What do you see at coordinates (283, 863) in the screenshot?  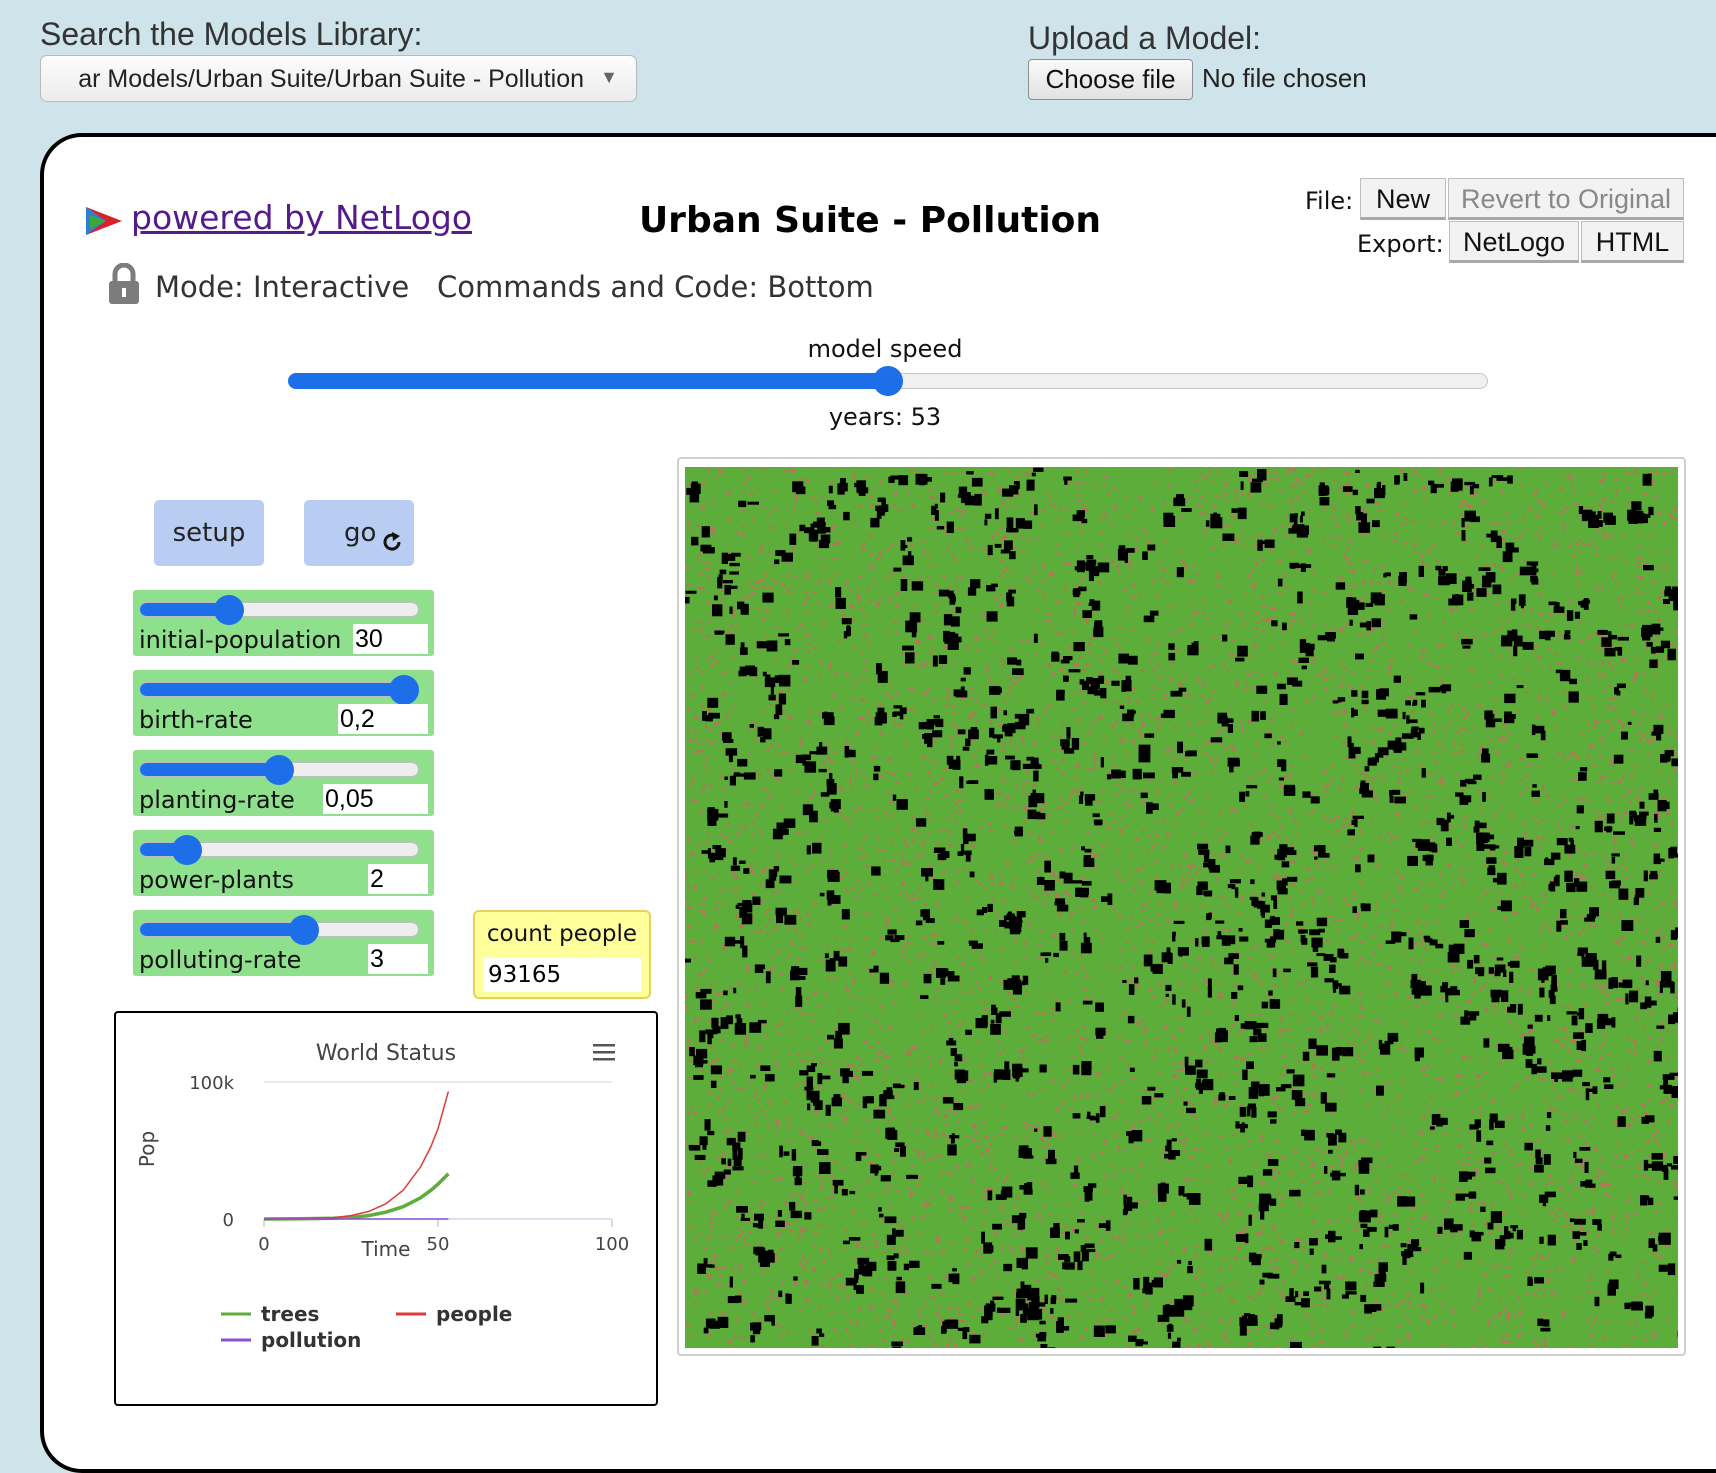 I see `slider-power-plants: power-plants 2` at bounding box center [283, 863].